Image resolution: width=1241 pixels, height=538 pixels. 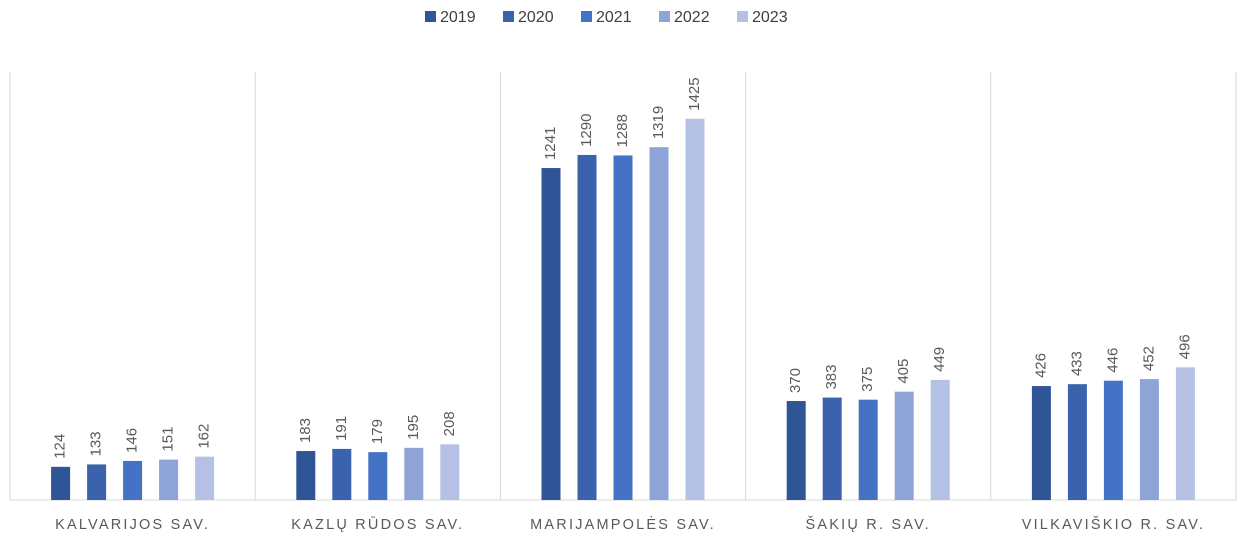 I want to click on legend-label: 2022, so click(x=692, y=17).